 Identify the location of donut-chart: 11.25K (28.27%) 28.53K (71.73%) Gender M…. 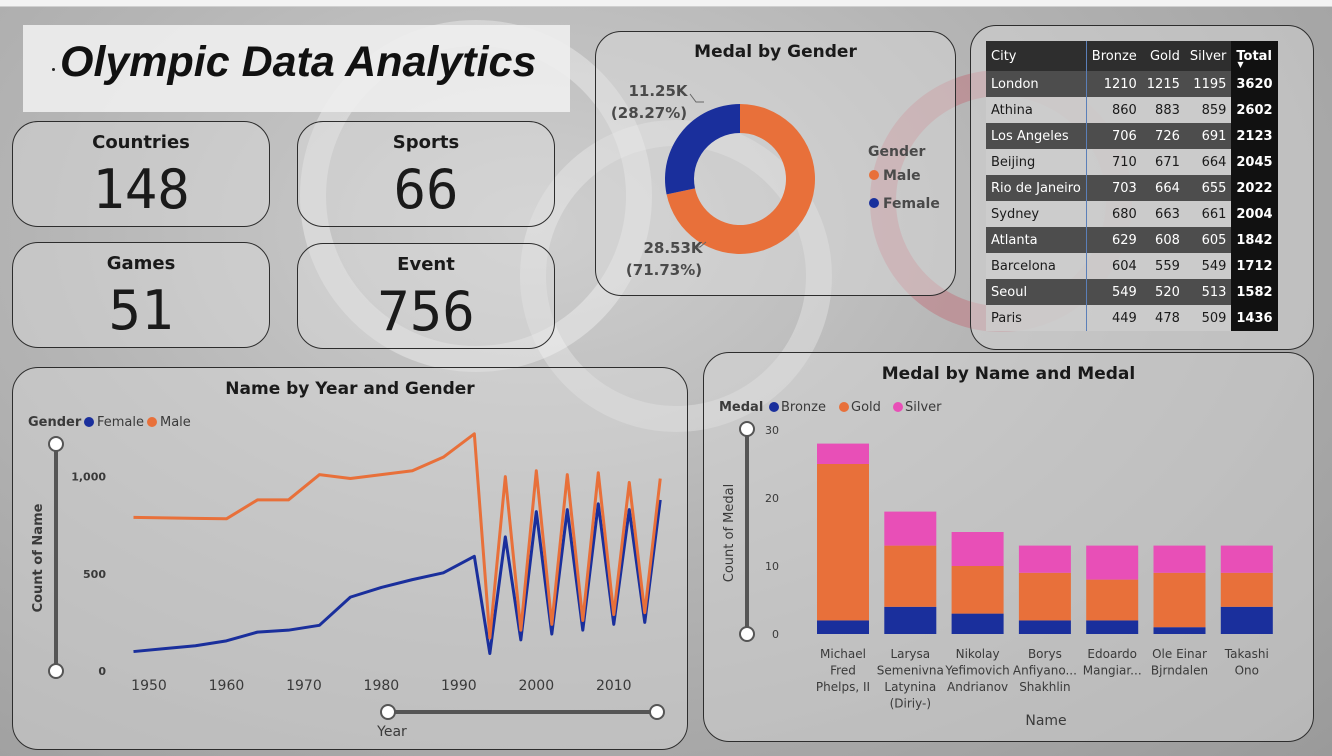
(776, 164).